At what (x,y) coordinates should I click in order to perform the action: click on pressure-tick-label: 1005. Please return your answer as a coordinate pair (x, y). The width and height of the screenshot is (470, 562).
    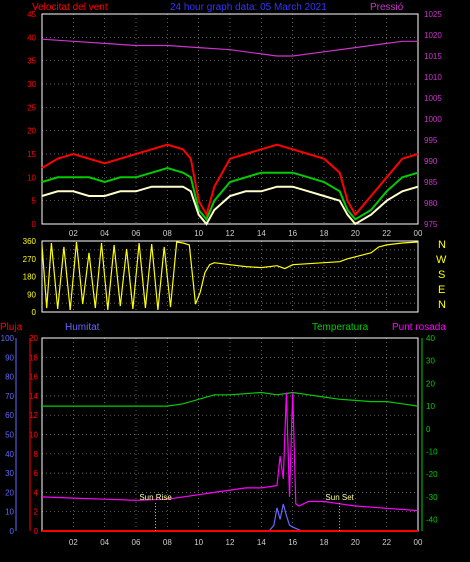
    Looking at the image, I should click on (433, 98).